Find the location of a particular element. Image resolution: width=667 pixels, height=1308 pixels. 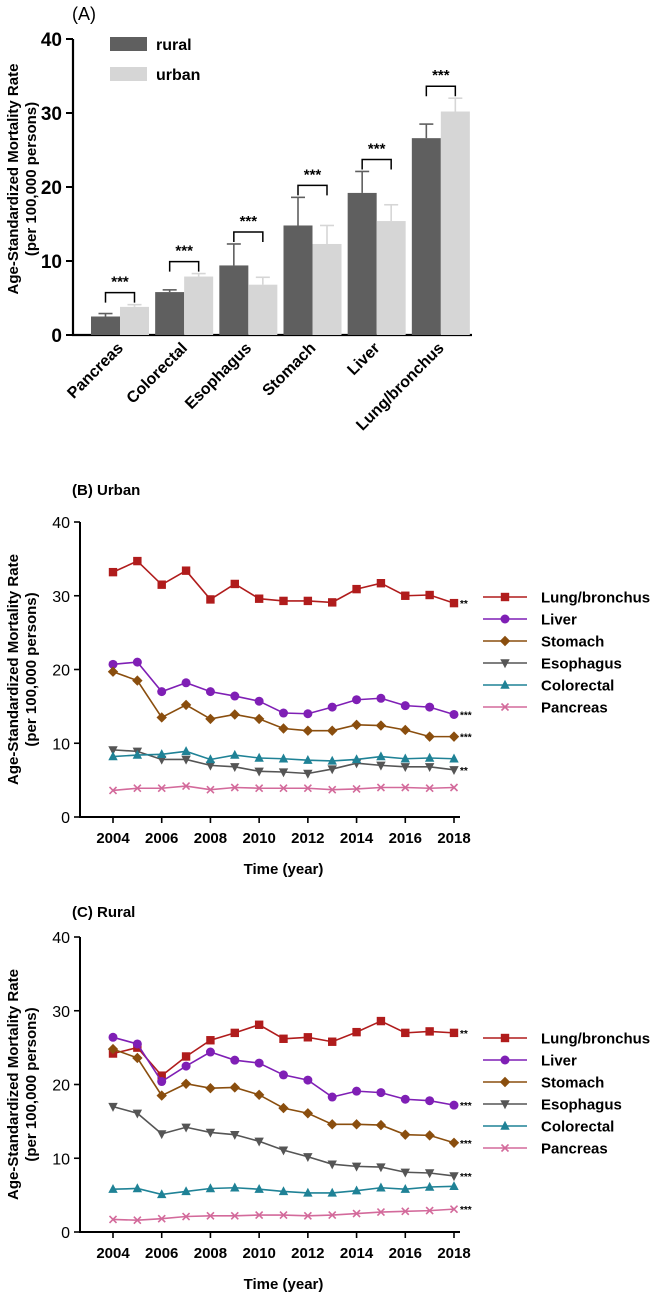

x-tick-label: 2006 is located at coordinates (161, 1253).